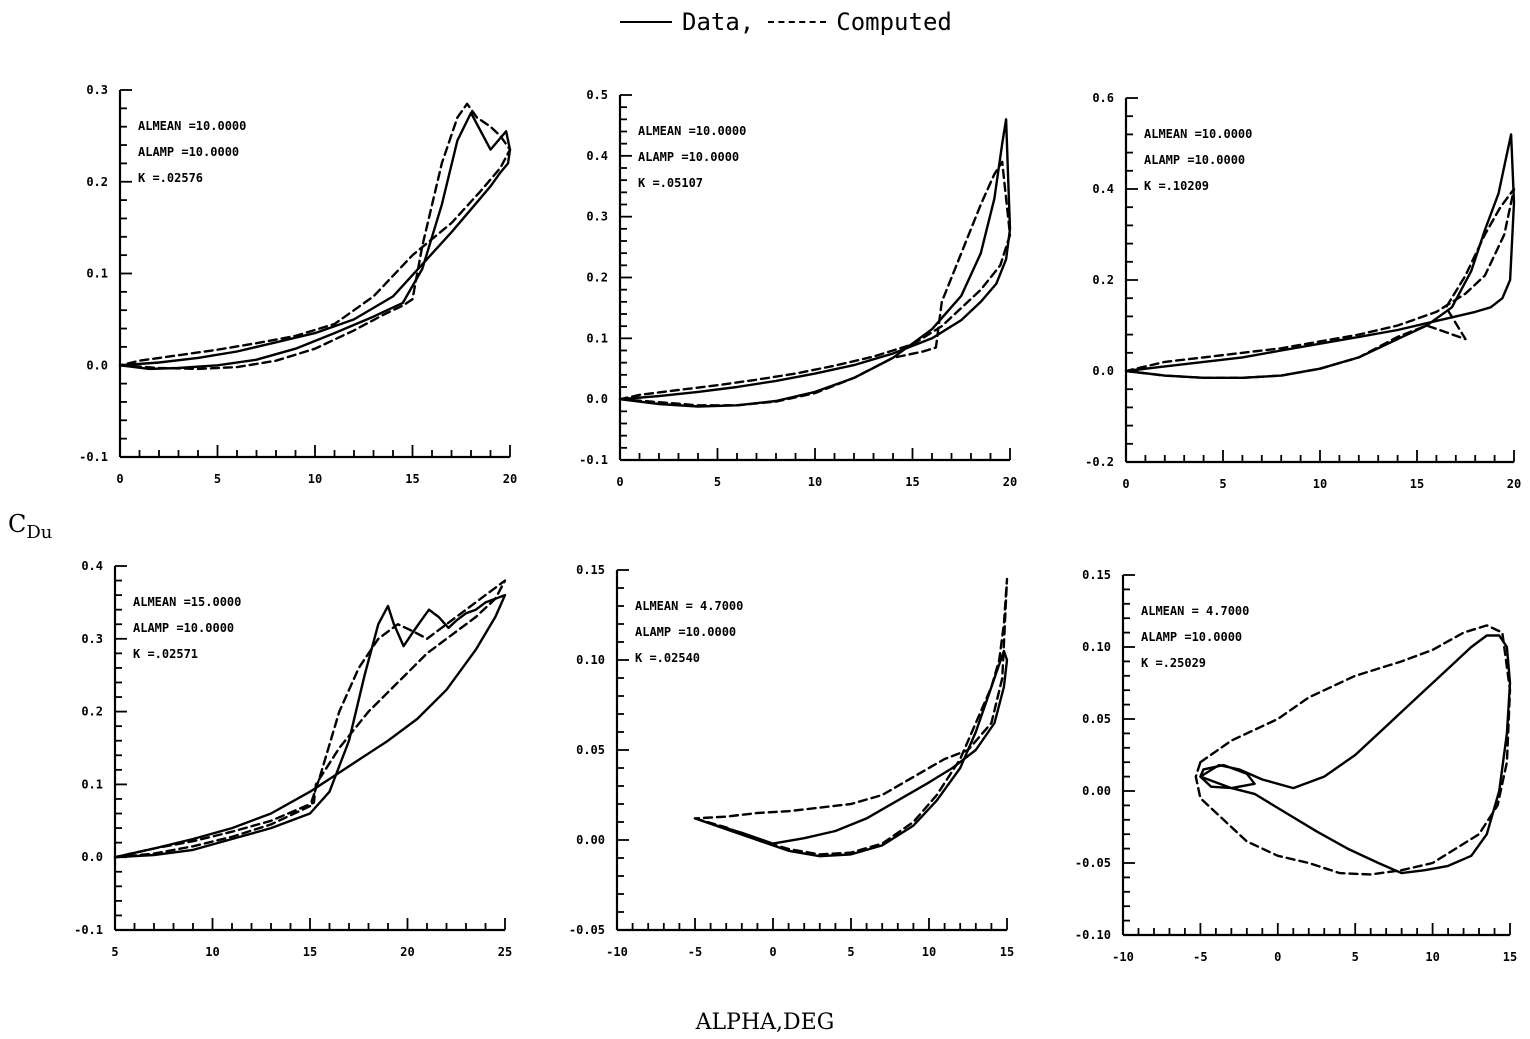 The width and height of the screenshot is (1530, 1039). Describe the element at coordinates (39, 532) in the screenshot. I see `y-axis-label-sub: Du` at that location.